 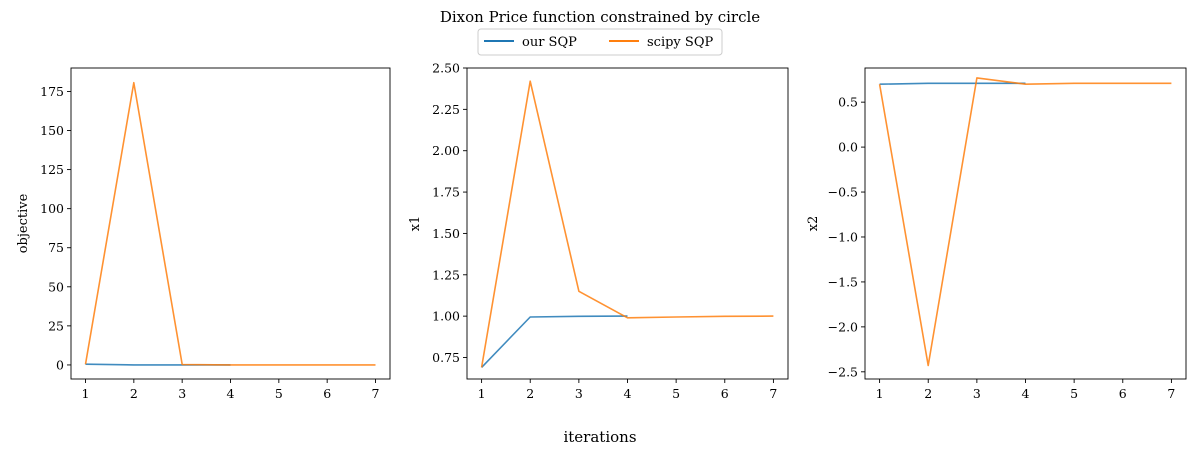 I want to click on legend: our SQP scipy SQP, so click(x=600, y=42).